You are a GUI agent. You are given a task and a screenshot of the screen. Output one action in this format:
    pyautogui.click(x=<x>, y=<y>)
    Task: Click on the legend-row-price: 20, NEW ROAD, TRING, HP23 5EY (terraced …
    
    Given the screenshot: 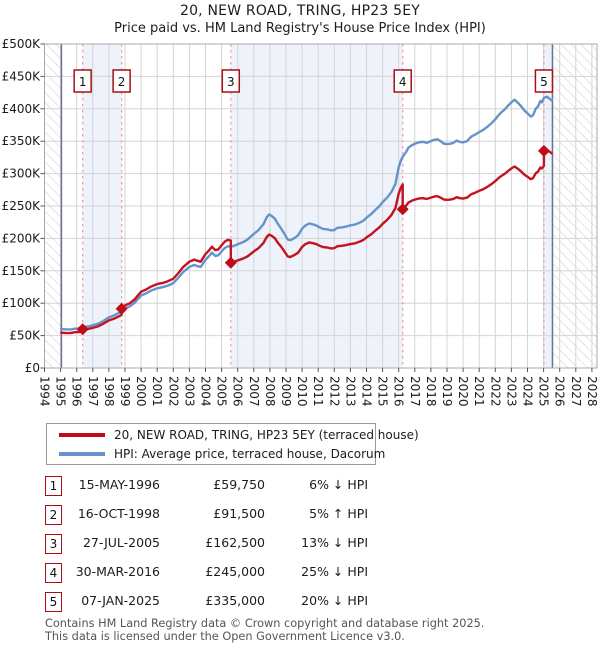 What is the action you would take?
    pyautogui.click(x=233, y=435)
    